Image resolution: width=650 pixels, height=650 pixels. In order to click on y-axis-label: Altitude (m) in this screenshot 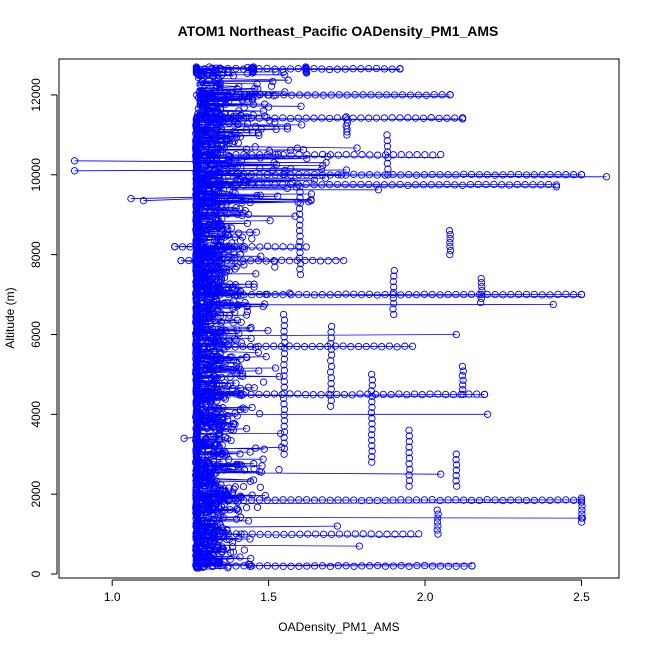, I will do `click(10, 317)`.